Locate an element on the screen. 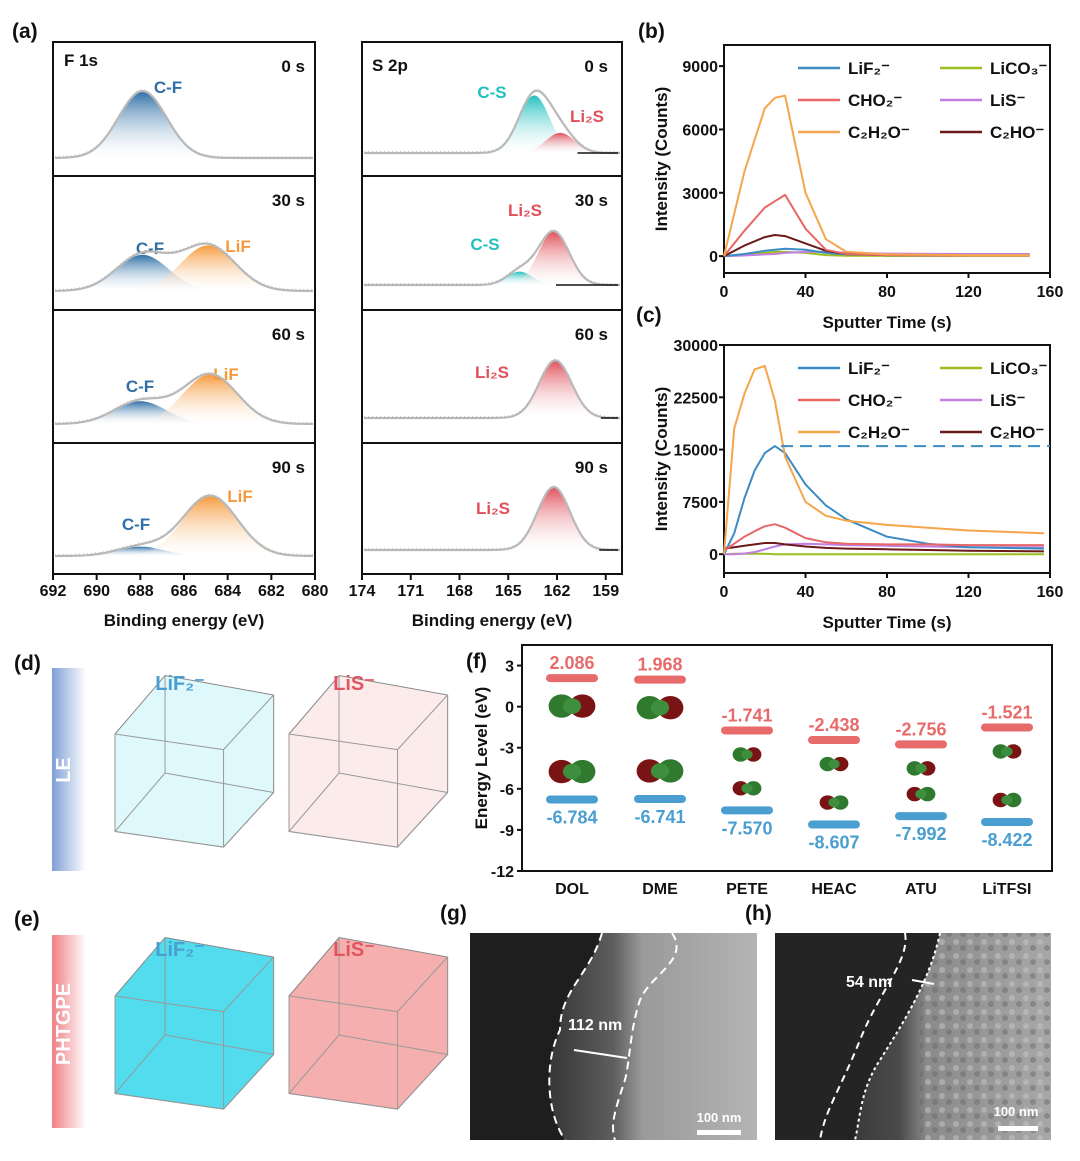 Image resolution: width=1080 pixels, height=1161 pixels. cube-body is located at coordinates (368, 1023).